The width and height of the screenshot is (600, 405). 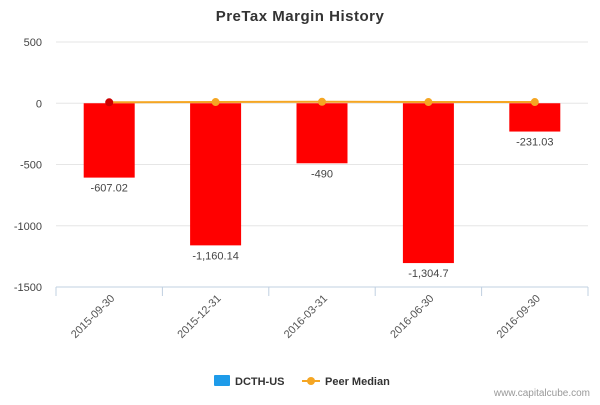 What do you see at coordinates (222, 380) in the screenshot?
I see `legend-swatch-dcth` at bounding box center [222, 380].